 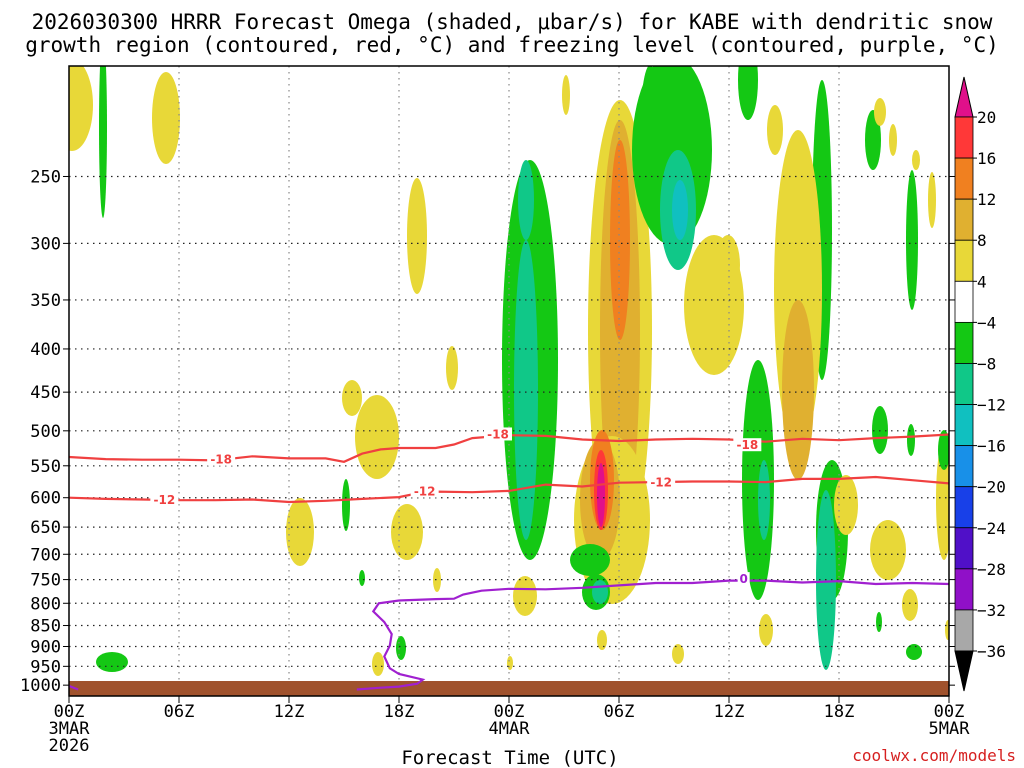 What do you see at coordinates (982, 240) in the screenshot?
I see `colorbar-label-3: 8` at bounding box center [982, 240].